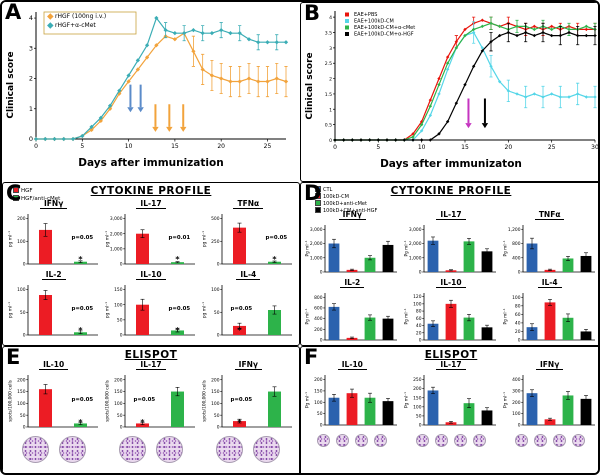 The width and height of the screenshot is (600, 475). What do you see at coordinates (313, 193) in the screenshot?
I see `panel-d-letter: D` at bounding box center [313, 193].